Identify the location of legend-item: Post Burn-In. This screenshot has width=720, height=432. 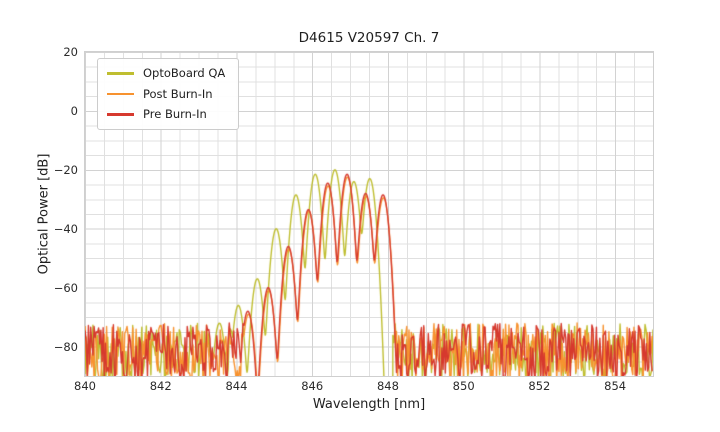
(166, 94).